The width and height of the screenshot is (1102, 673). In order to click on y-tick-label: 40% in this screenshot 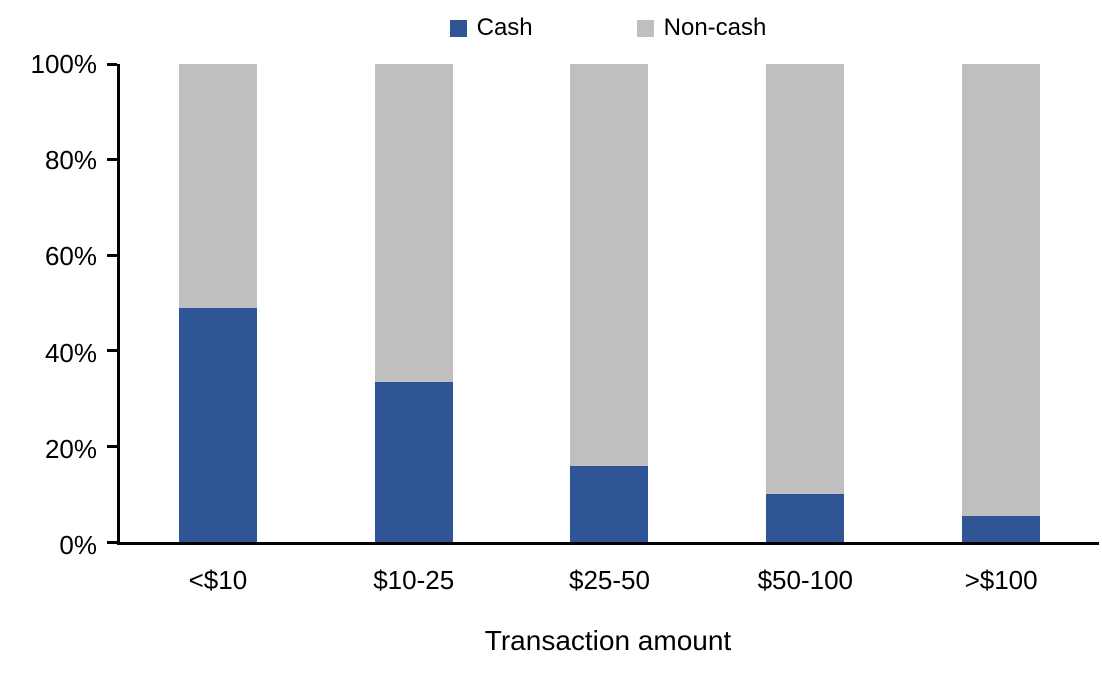, I will do `click(70, 352)`.